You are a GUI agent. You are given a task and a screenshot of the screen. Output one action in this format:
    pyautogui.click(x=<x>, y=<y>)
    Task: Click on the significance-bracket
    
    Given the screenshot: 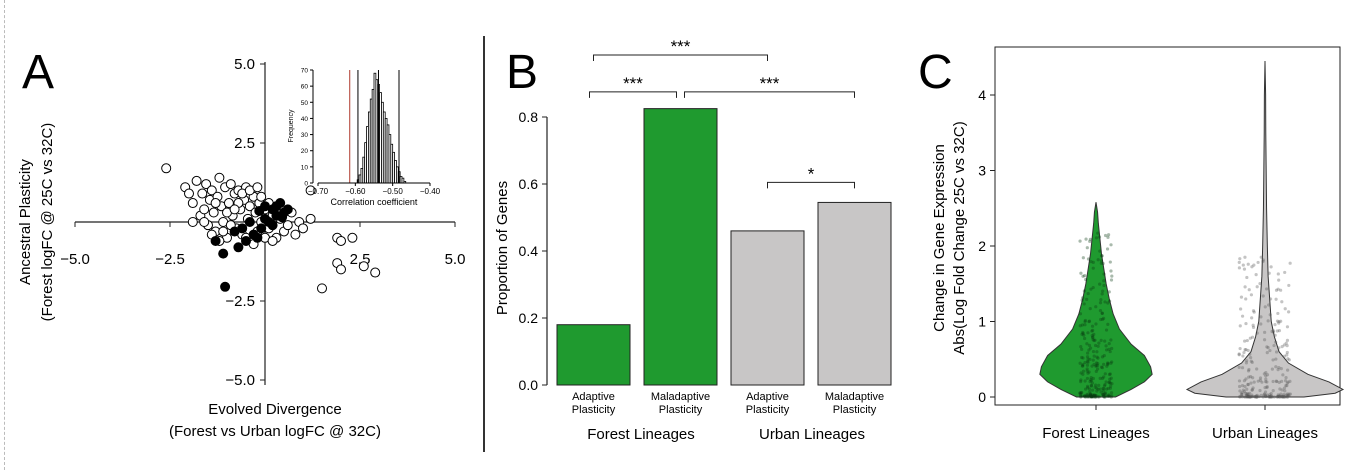 What is the action you would take?
    pyautogui.click(x=680, y=58)
    